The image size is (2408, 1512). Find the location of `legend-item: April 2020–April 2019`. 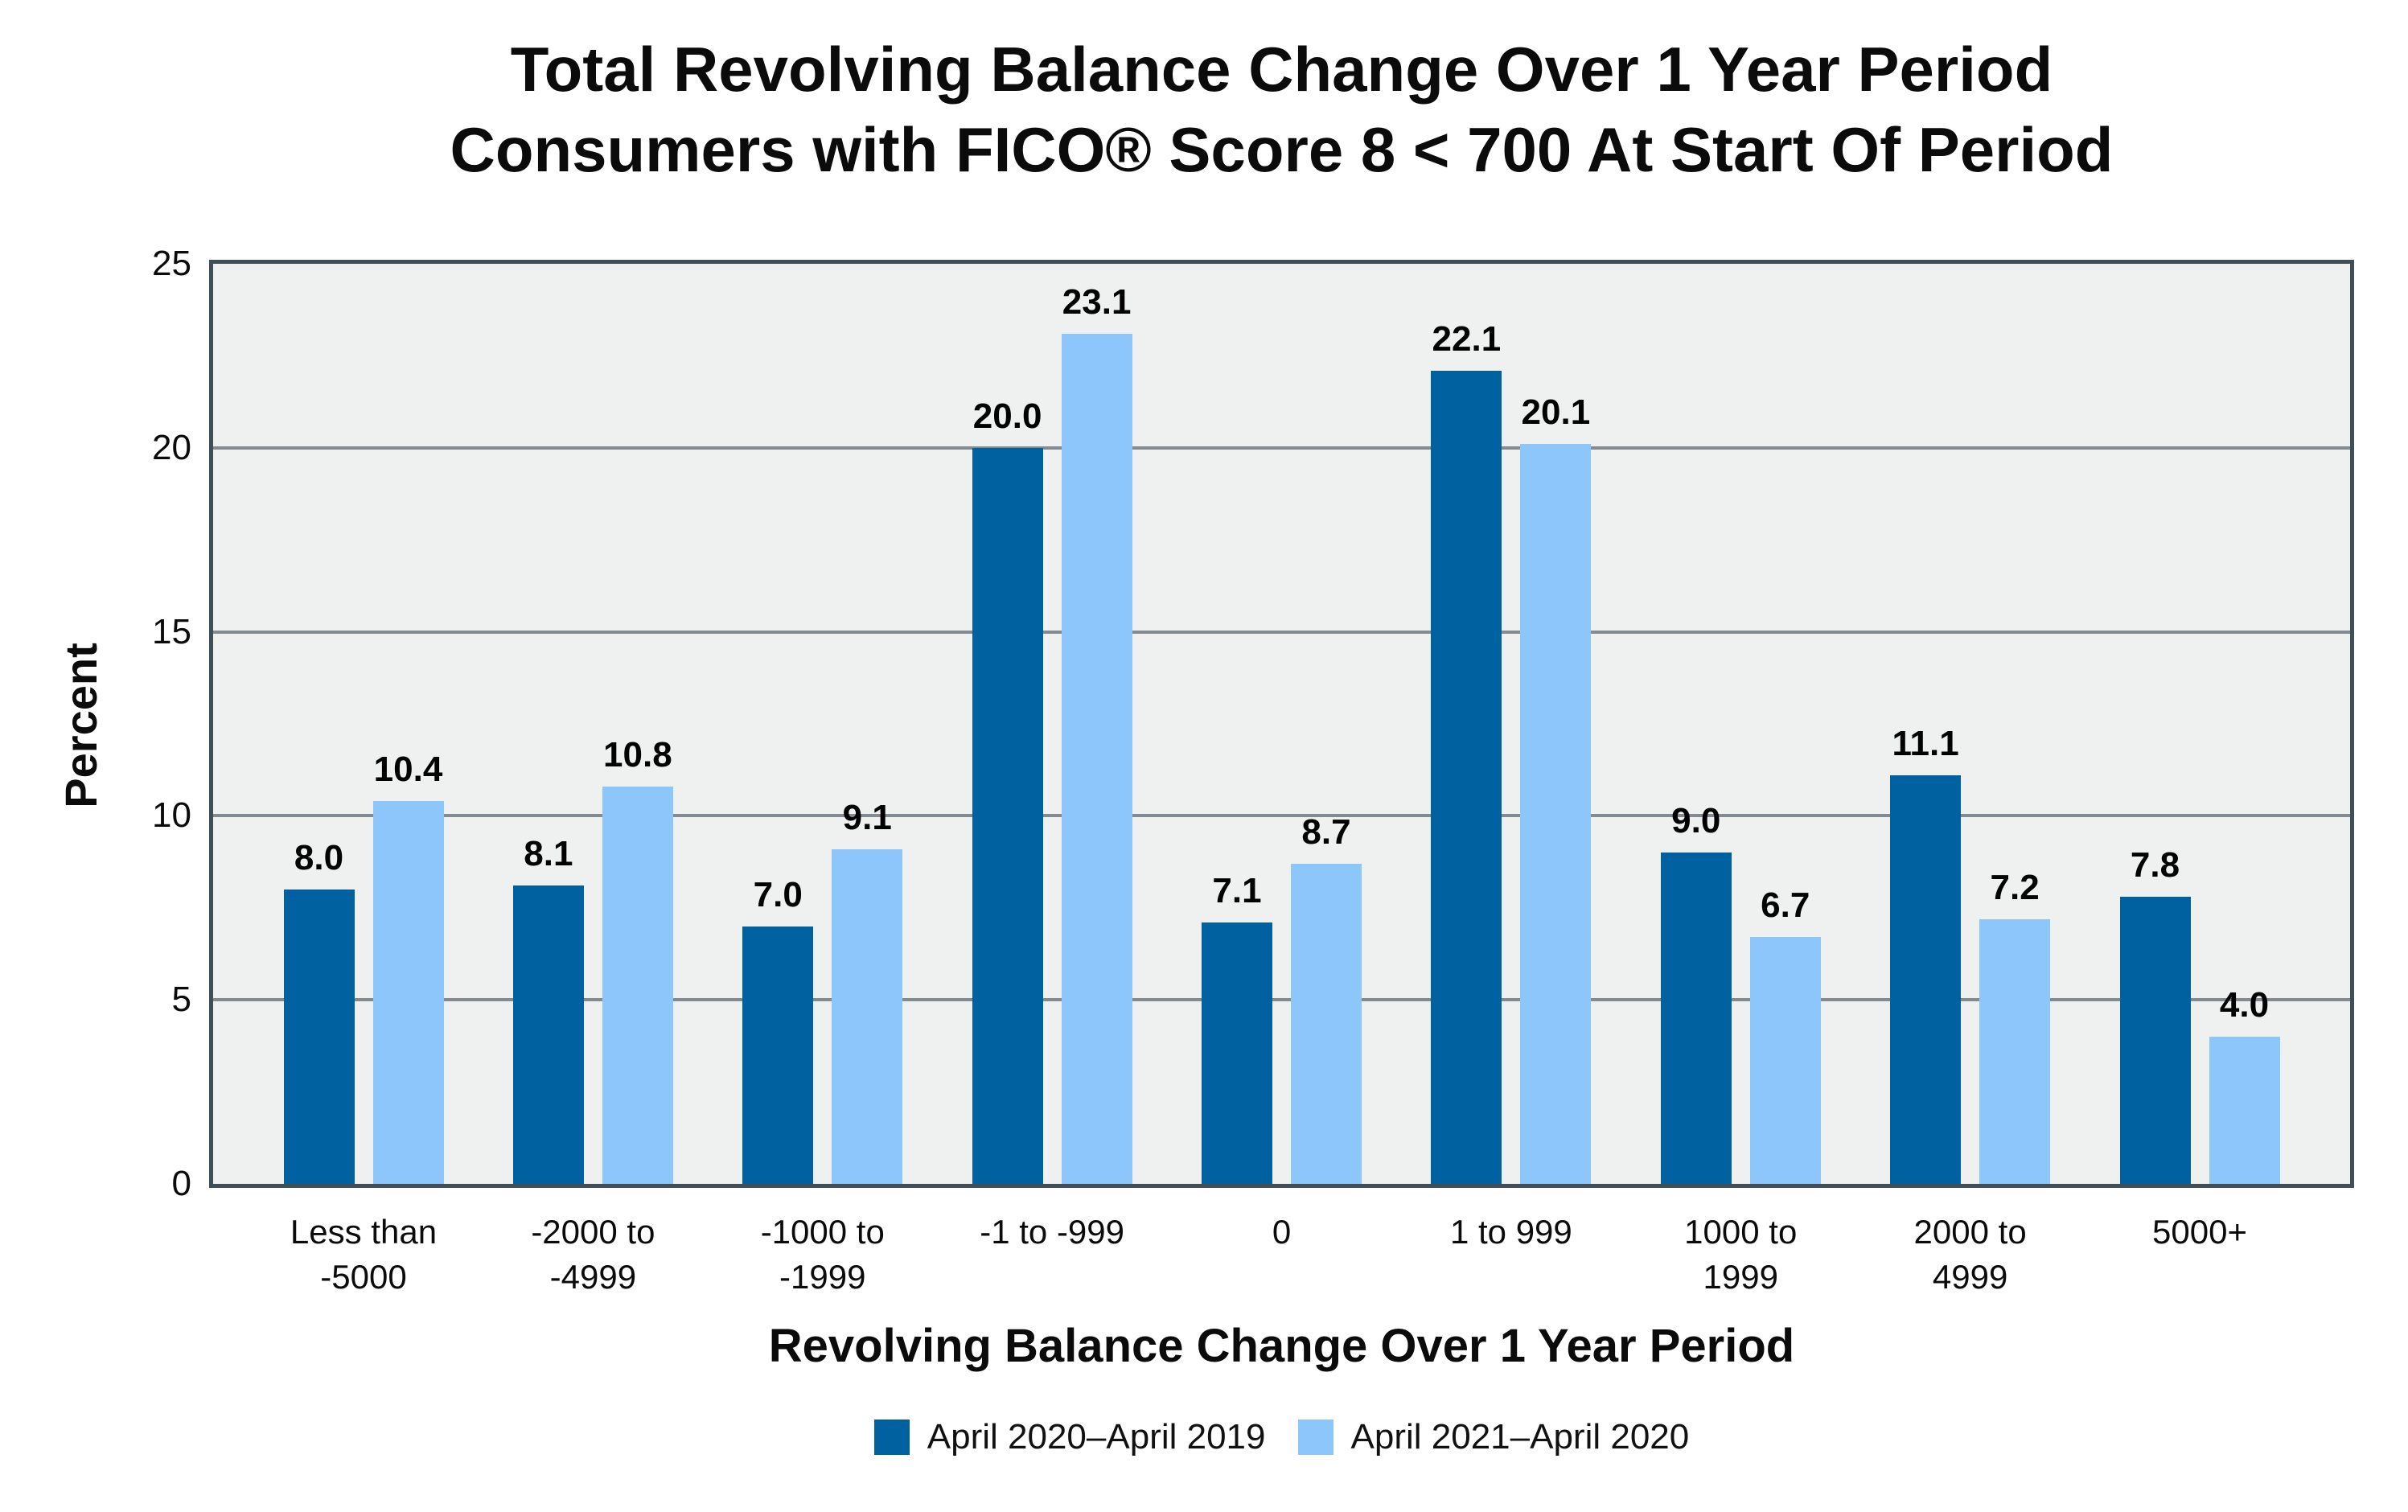

legend-item: April 2020–April 2019 is located at coordinates (1069, 1437).